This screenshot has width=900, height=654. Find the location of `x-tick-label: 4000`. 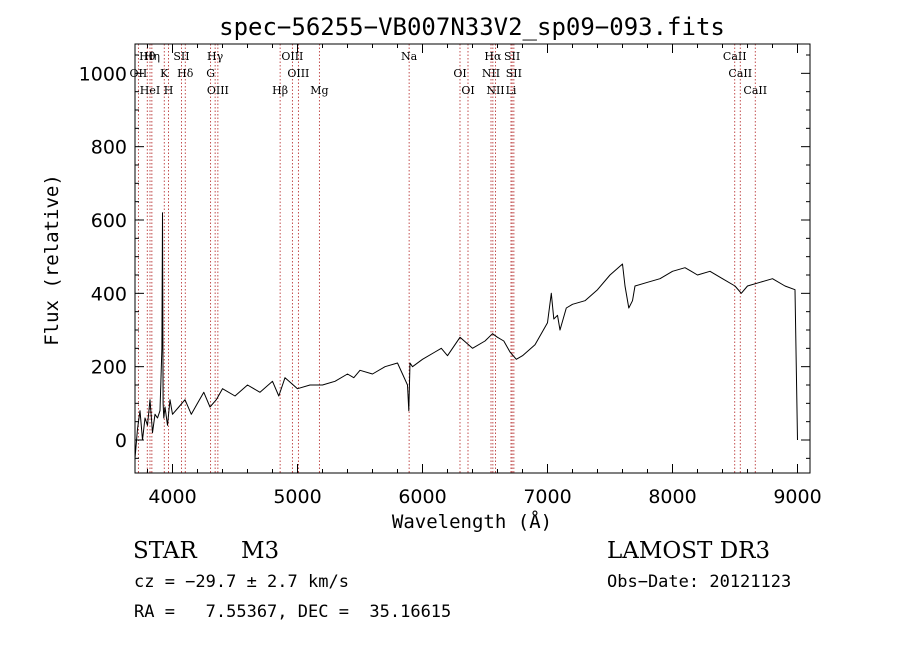

x-tick-label: 4000 is located at coordinates (172, 497).